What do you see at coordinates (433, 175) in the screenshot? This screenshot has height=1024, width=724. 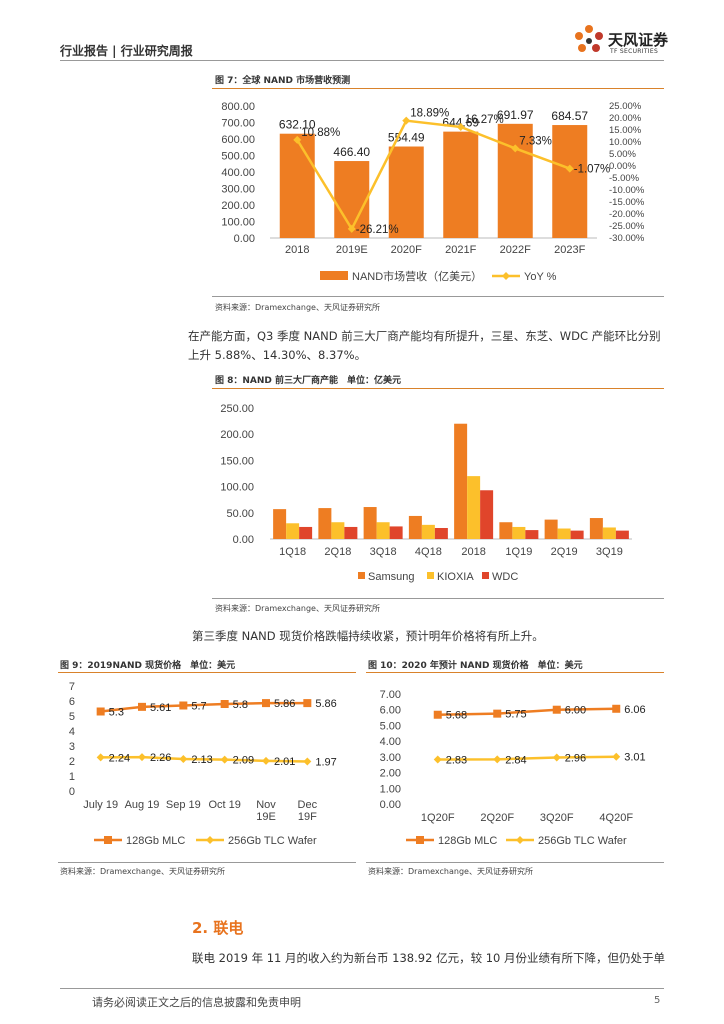 I see `fig7-yoy-line` at bounding box center [433, 175].